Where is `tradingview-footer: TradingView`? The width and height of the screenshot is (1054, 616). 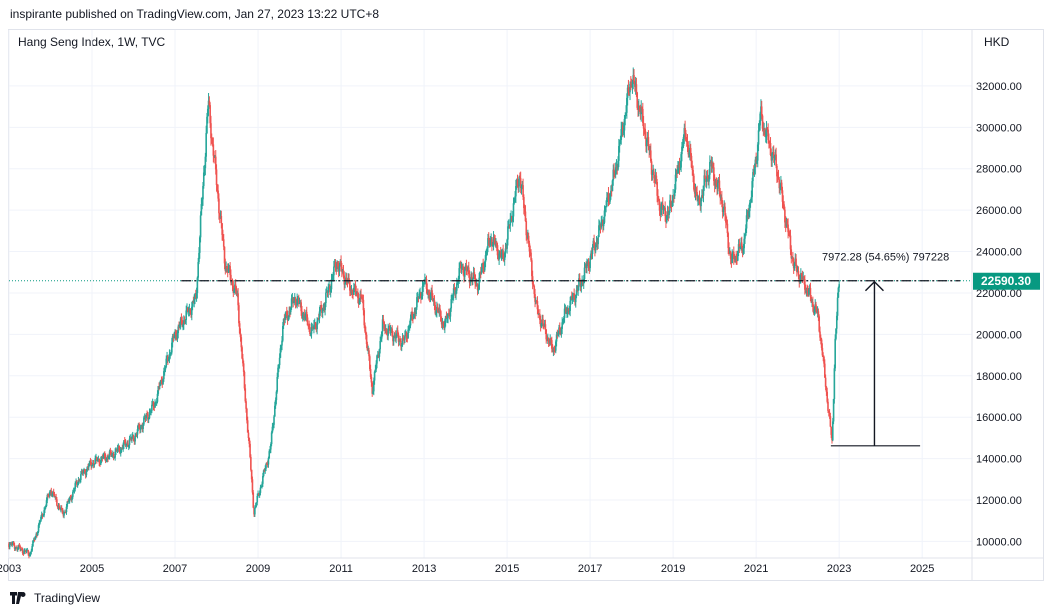 tradingview-footer: TradingView is located at coordinates (55, 598).